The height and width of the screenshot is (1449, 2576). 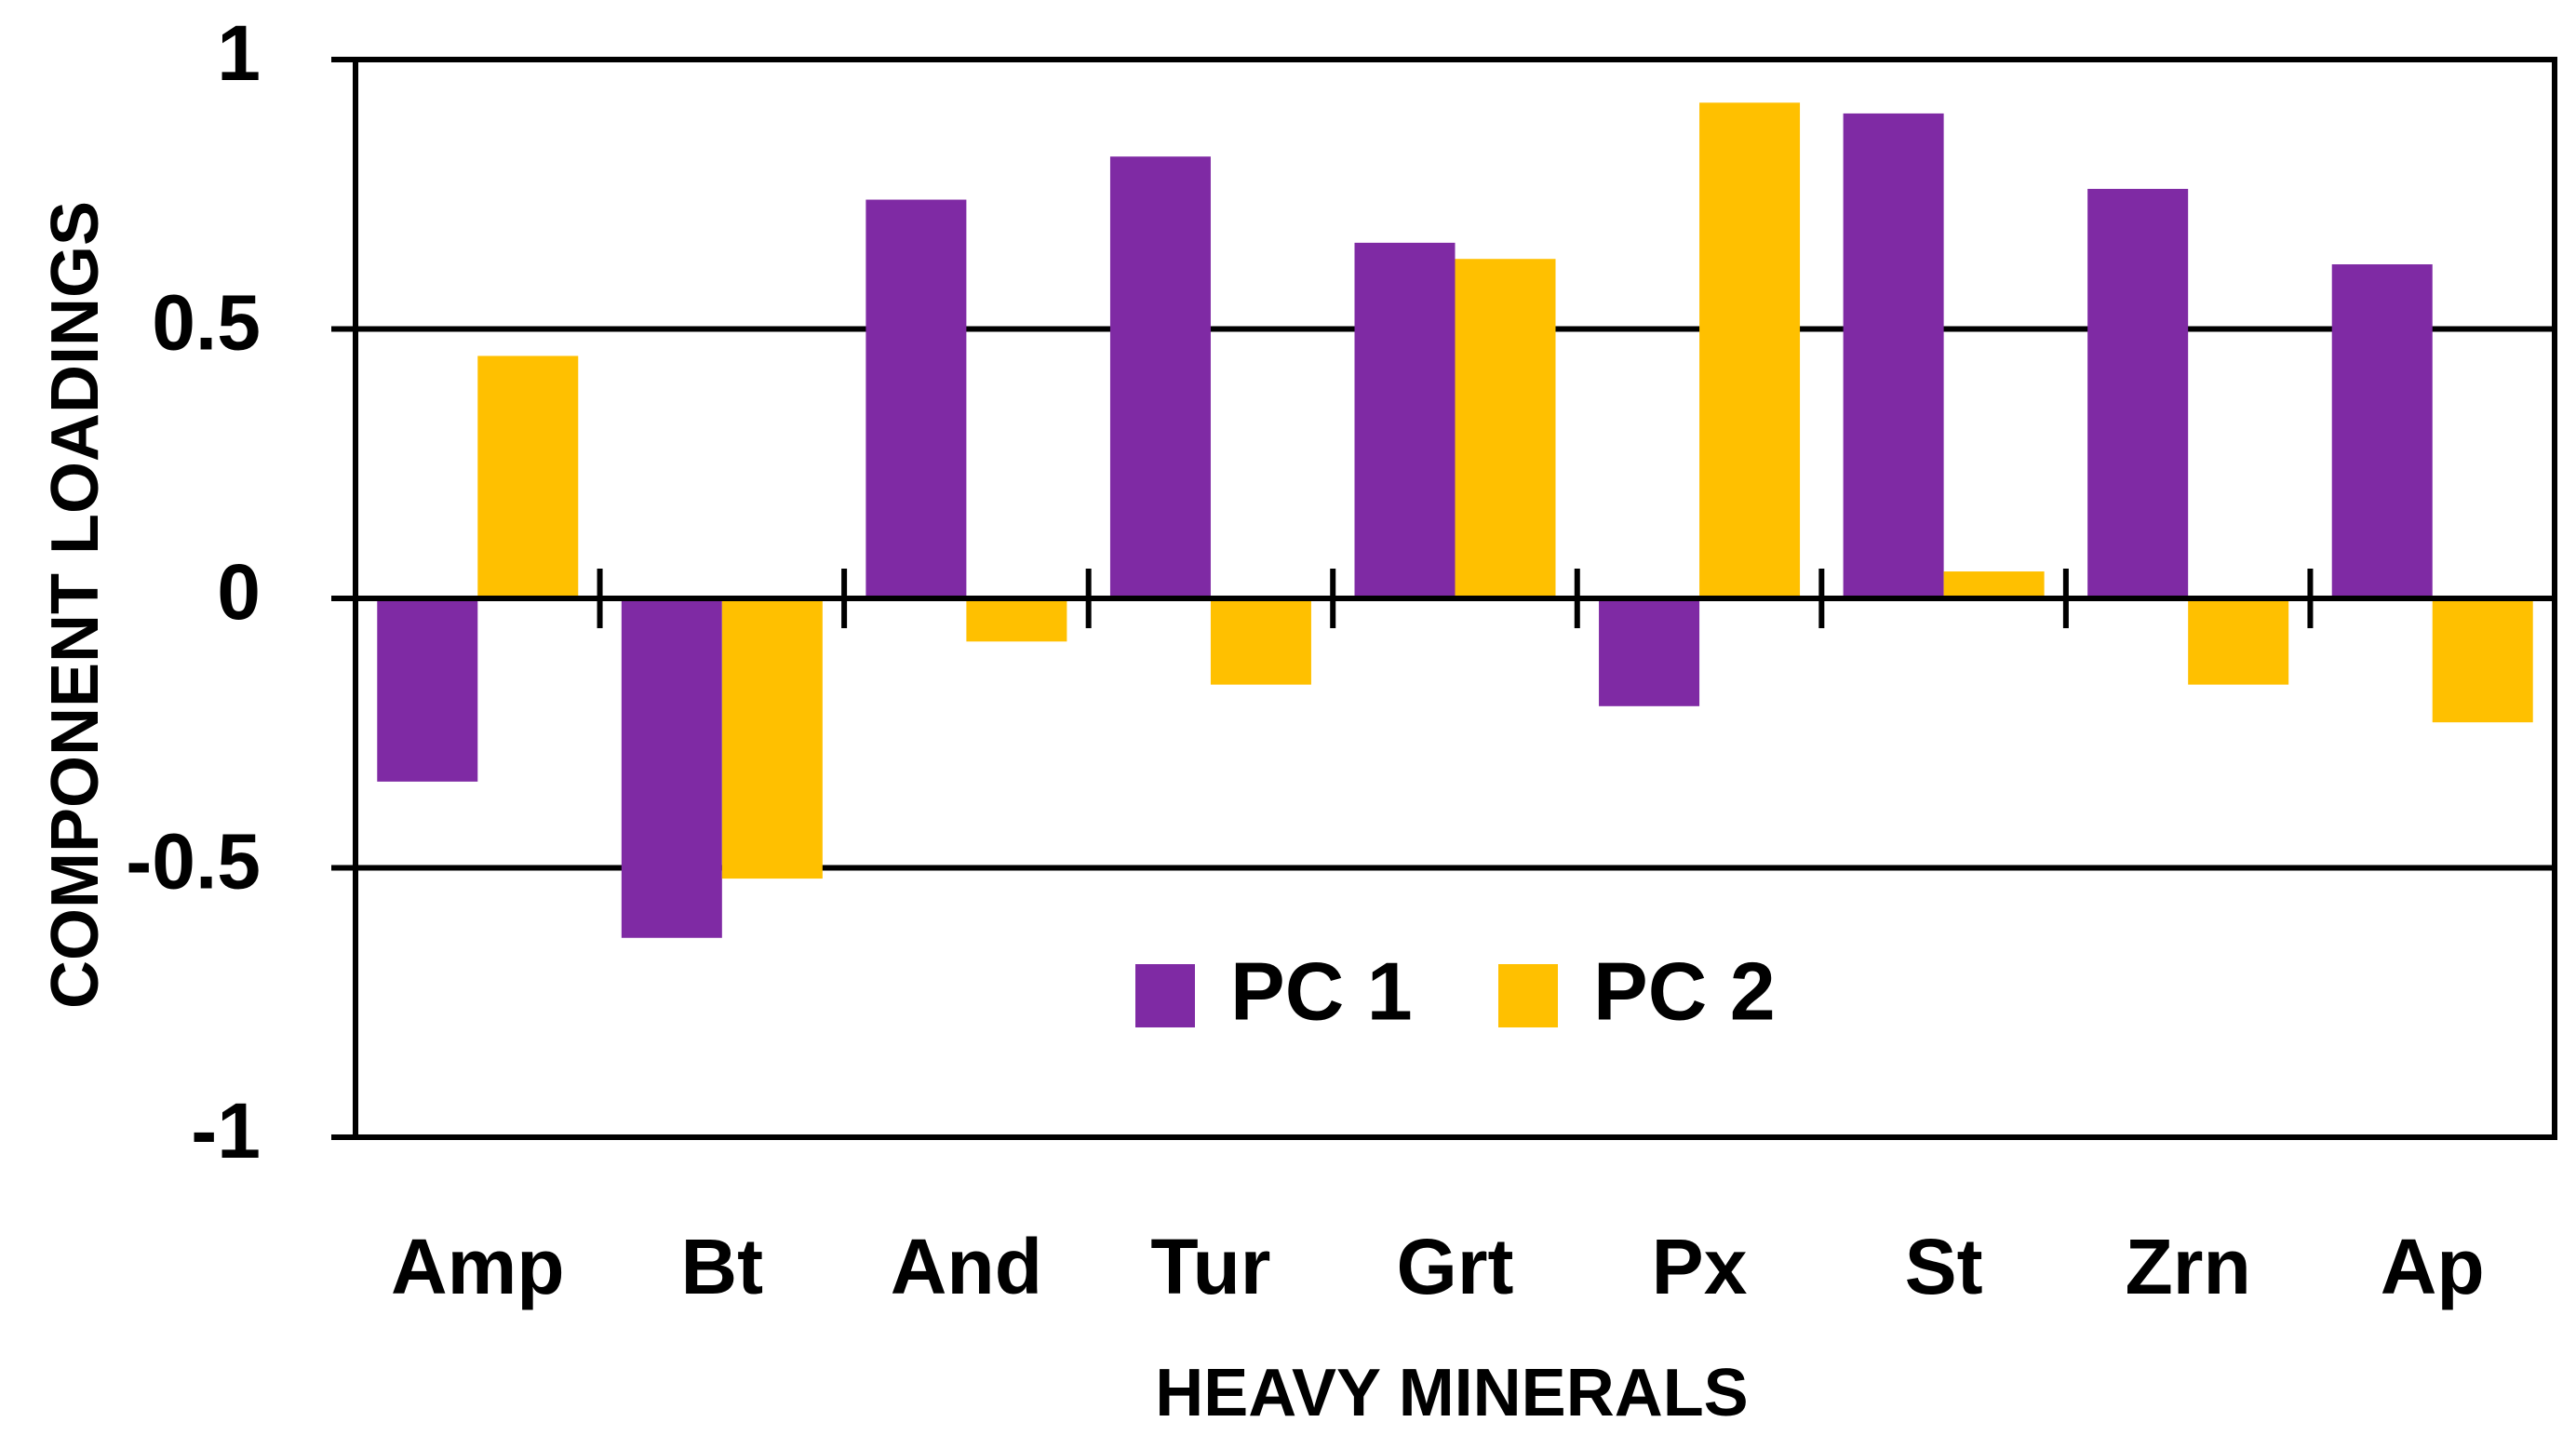 What do you see at coordinates (1750, 350) in the screenshot?
I see `bar-pc2-px` at bounding box center [1750, 350].